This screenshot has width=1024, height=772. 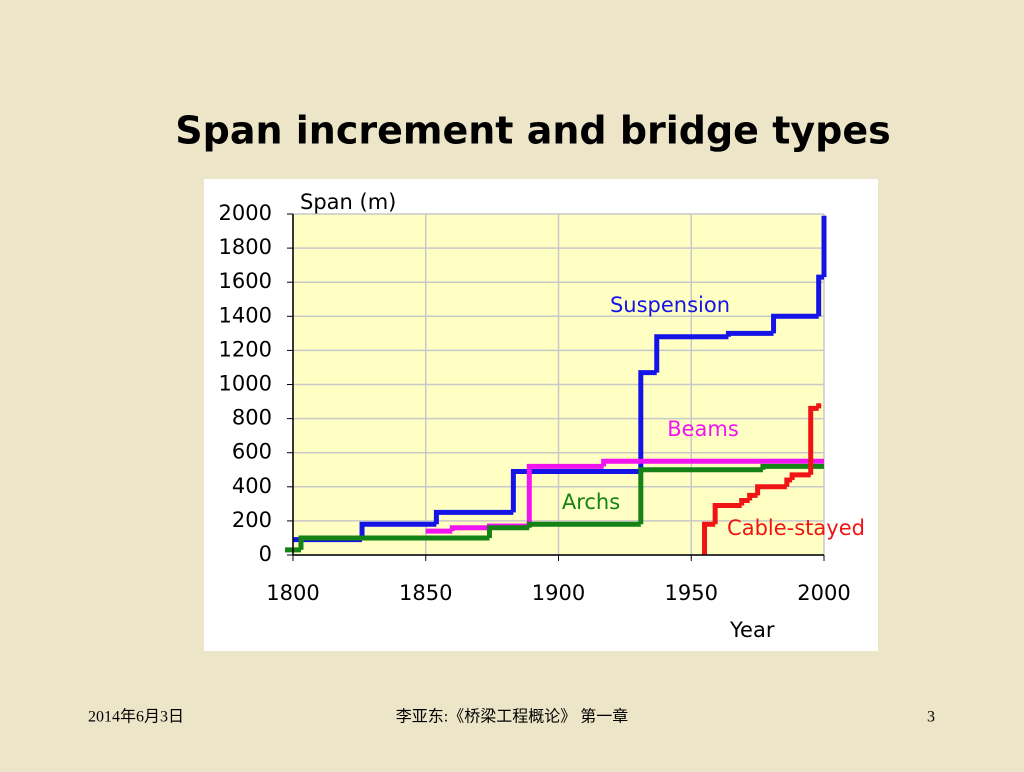 I want to click on y-tick-label: 1600, so click(x=245, y=281).